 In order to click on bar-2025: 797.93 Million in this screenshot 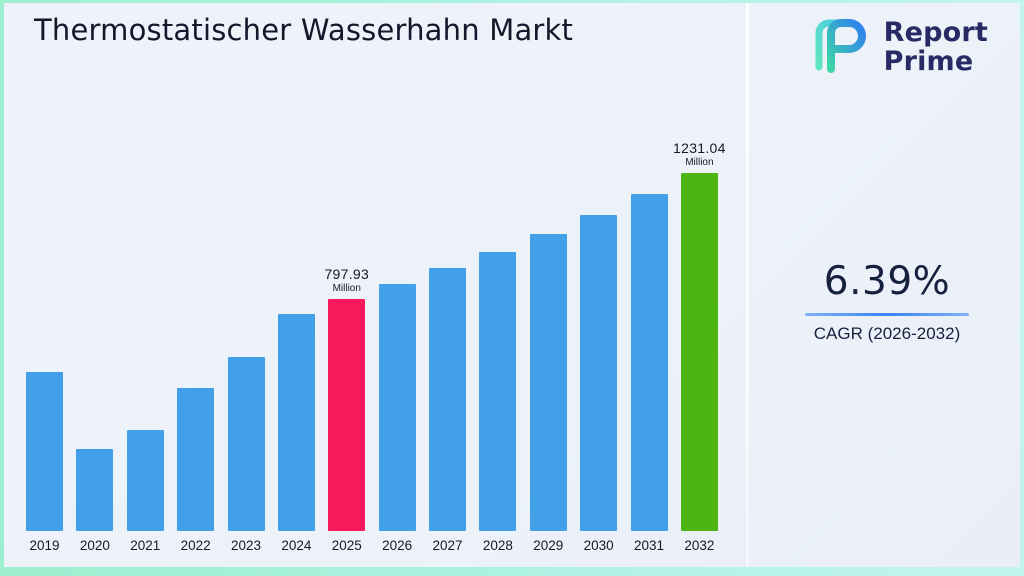, I will do `click(346, 398)`.